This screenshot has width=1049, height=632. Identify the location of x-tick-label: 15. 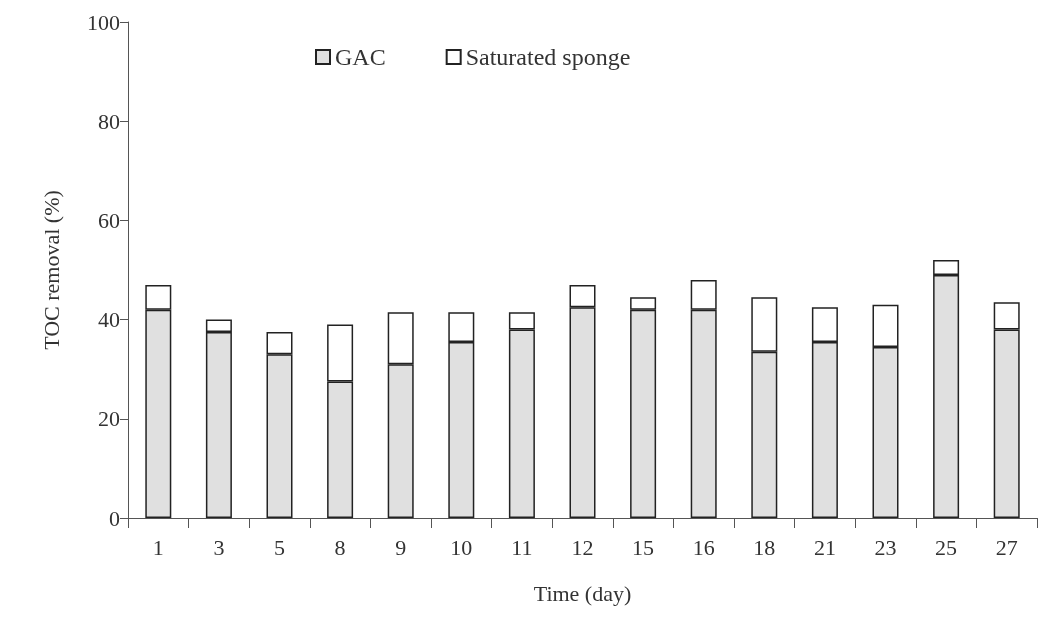
(643, 547).